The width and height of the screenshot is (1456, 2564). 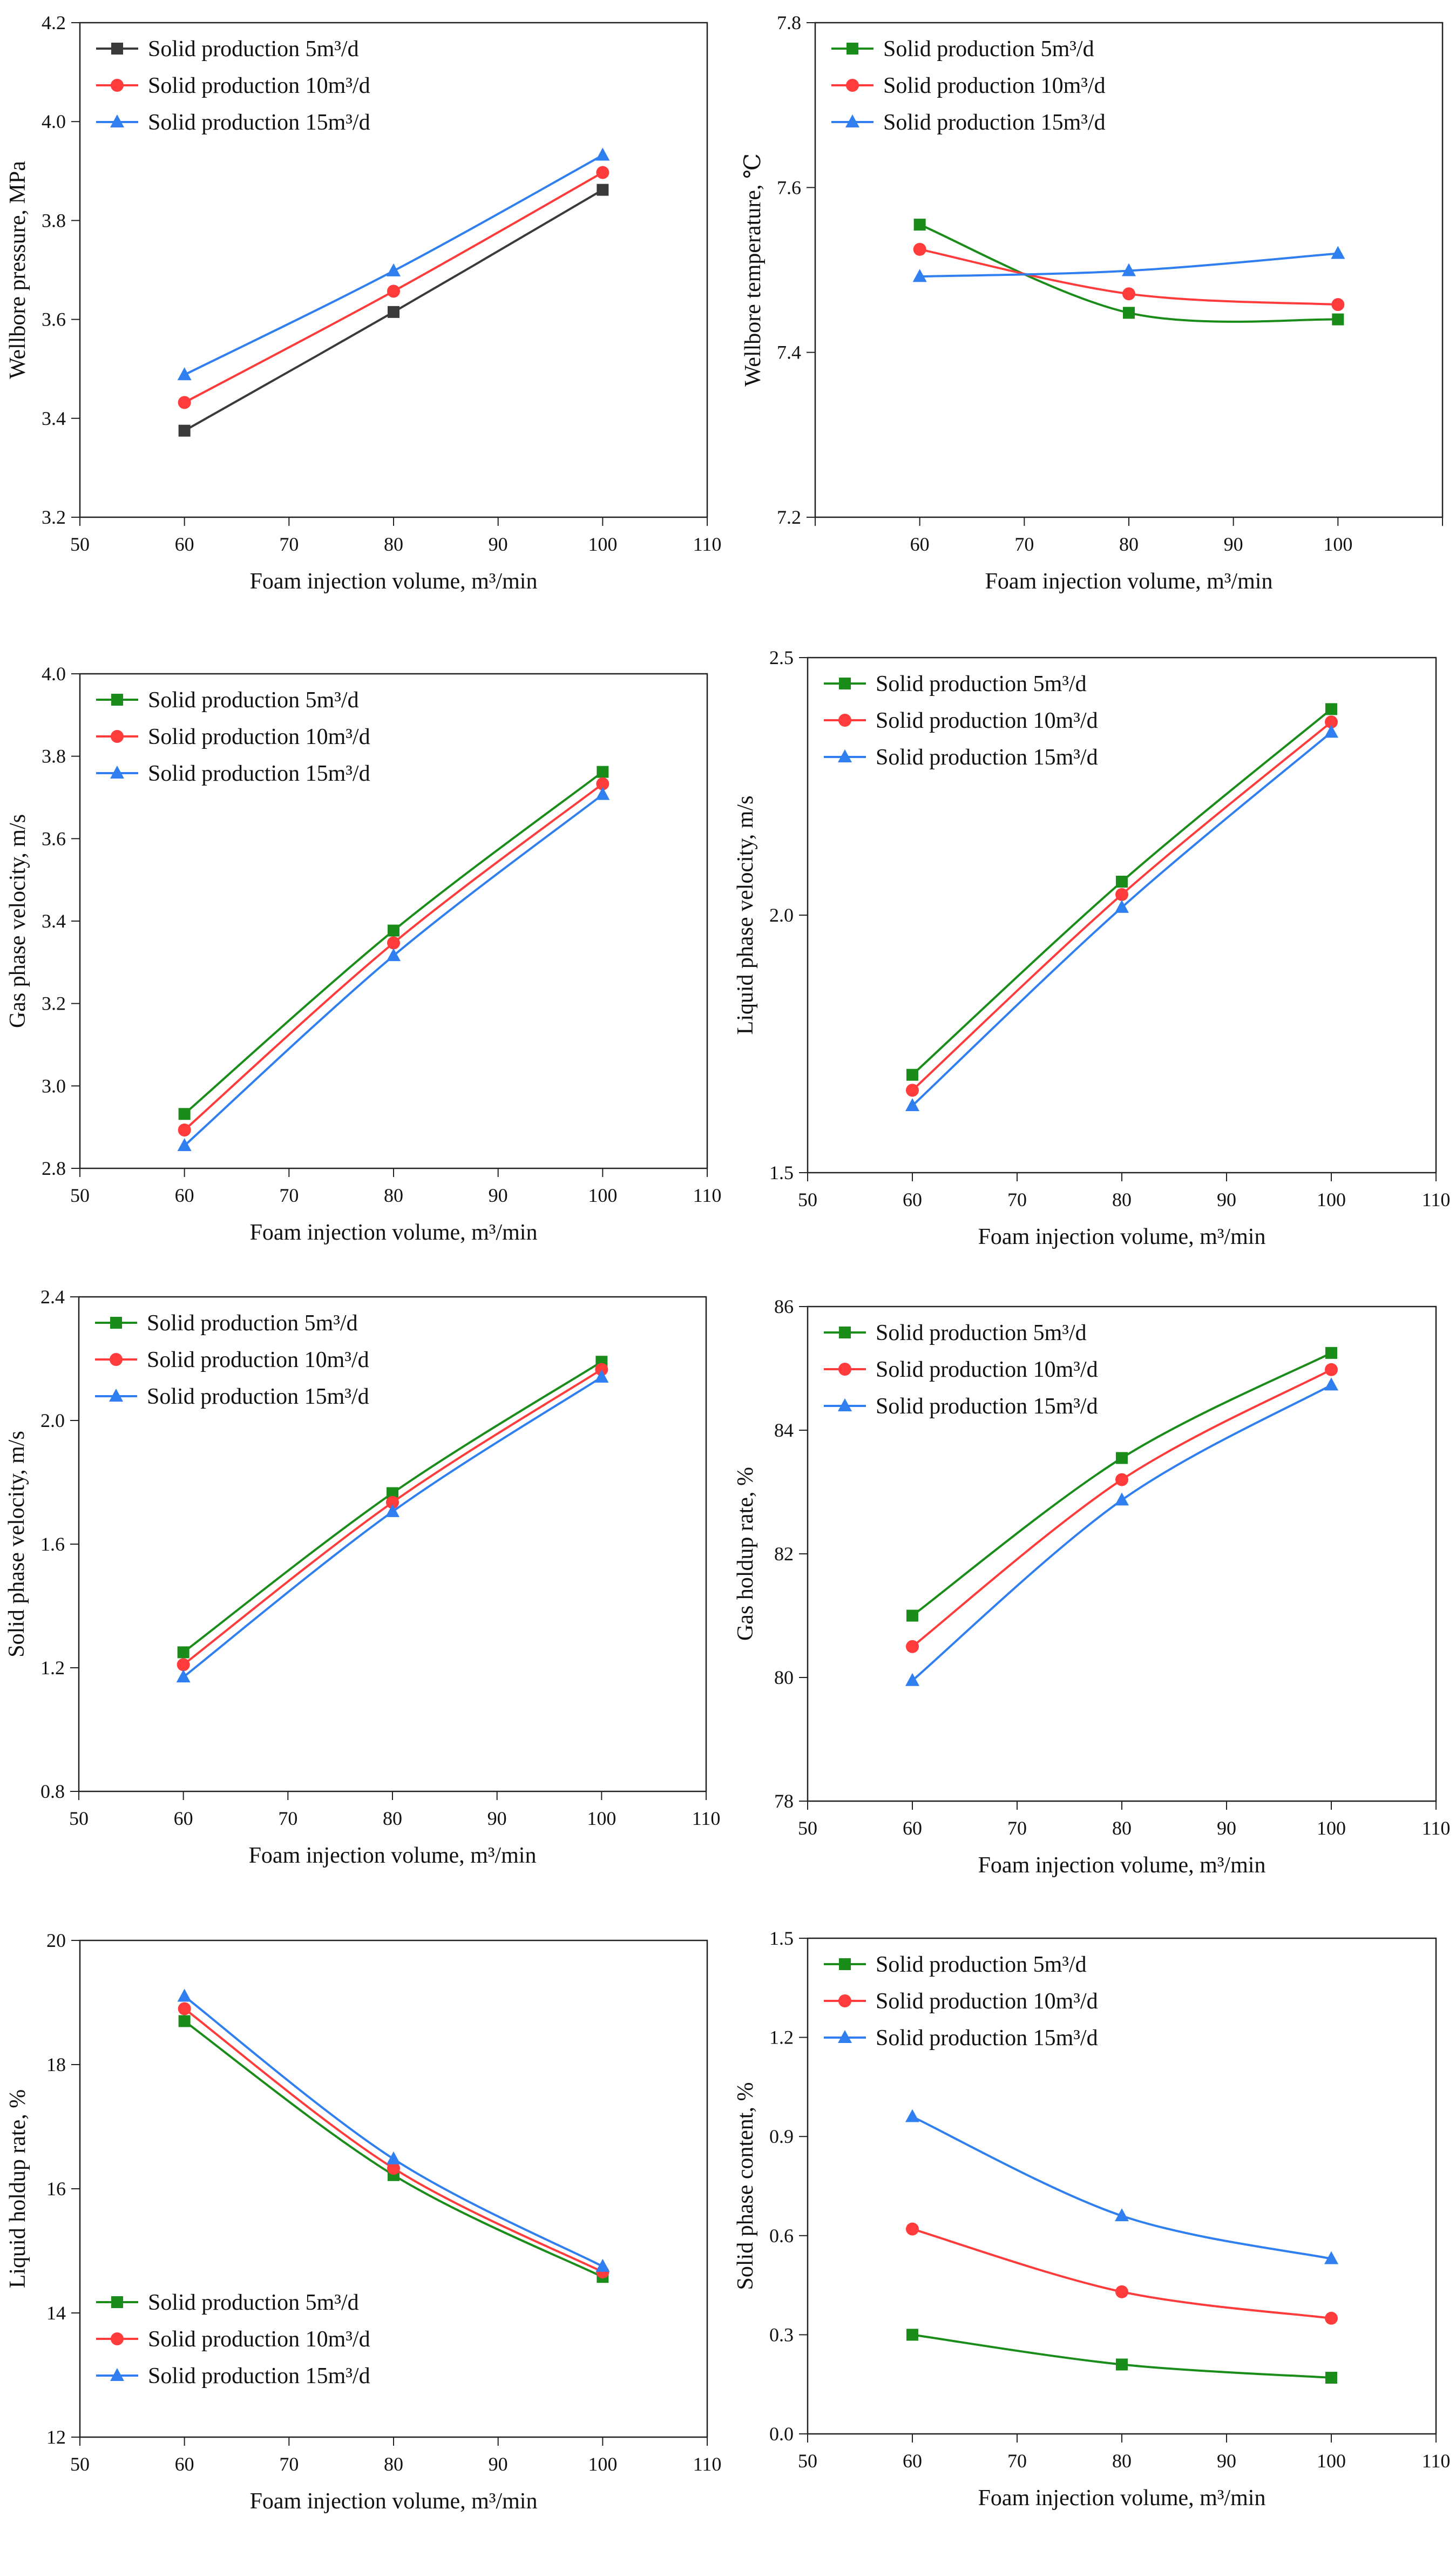 I want to click on y-axis-label: Wellbore temperature, ℃, so click(x=753, y=270).